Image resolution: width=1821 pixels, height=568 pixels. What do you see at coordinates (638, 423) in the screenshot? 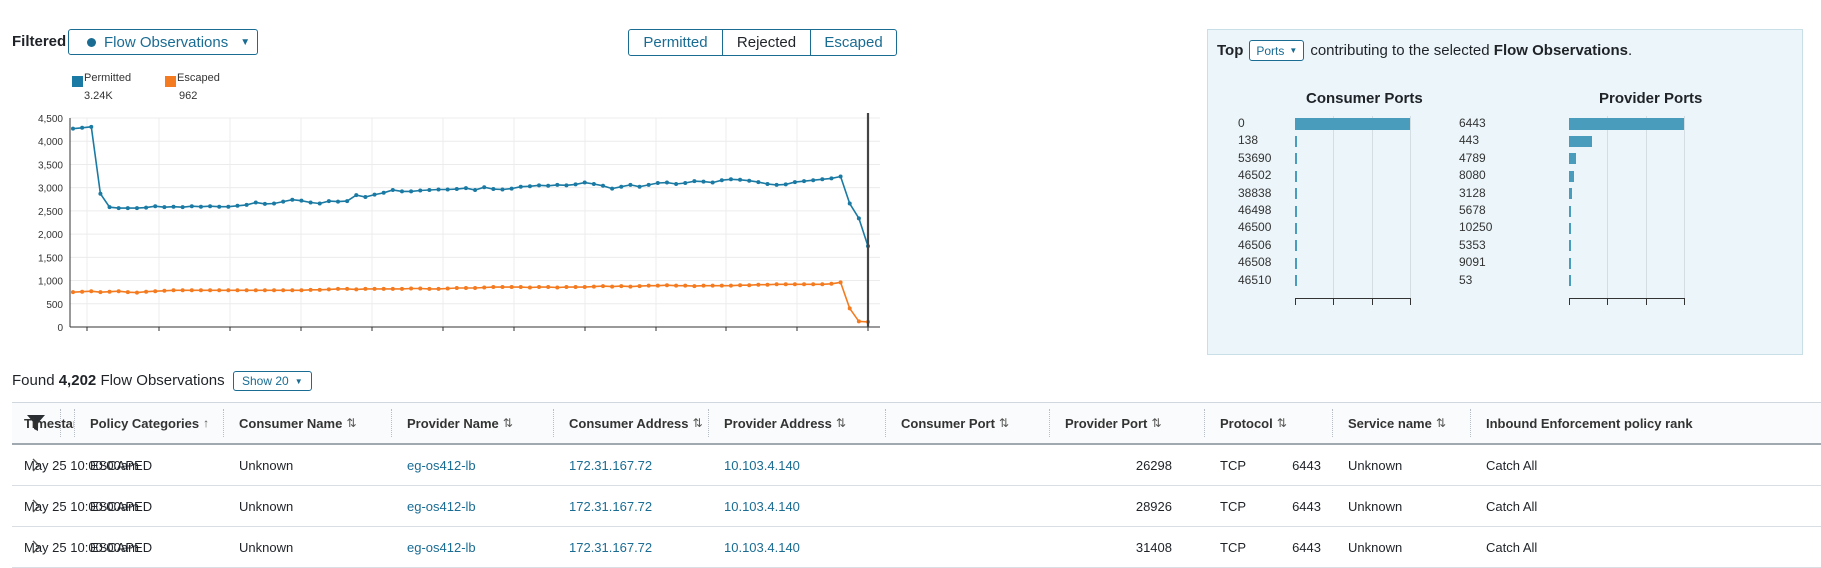
I see `column-header-consumer-address: Consumer Address ⇅` at bounding box center [638, 423].